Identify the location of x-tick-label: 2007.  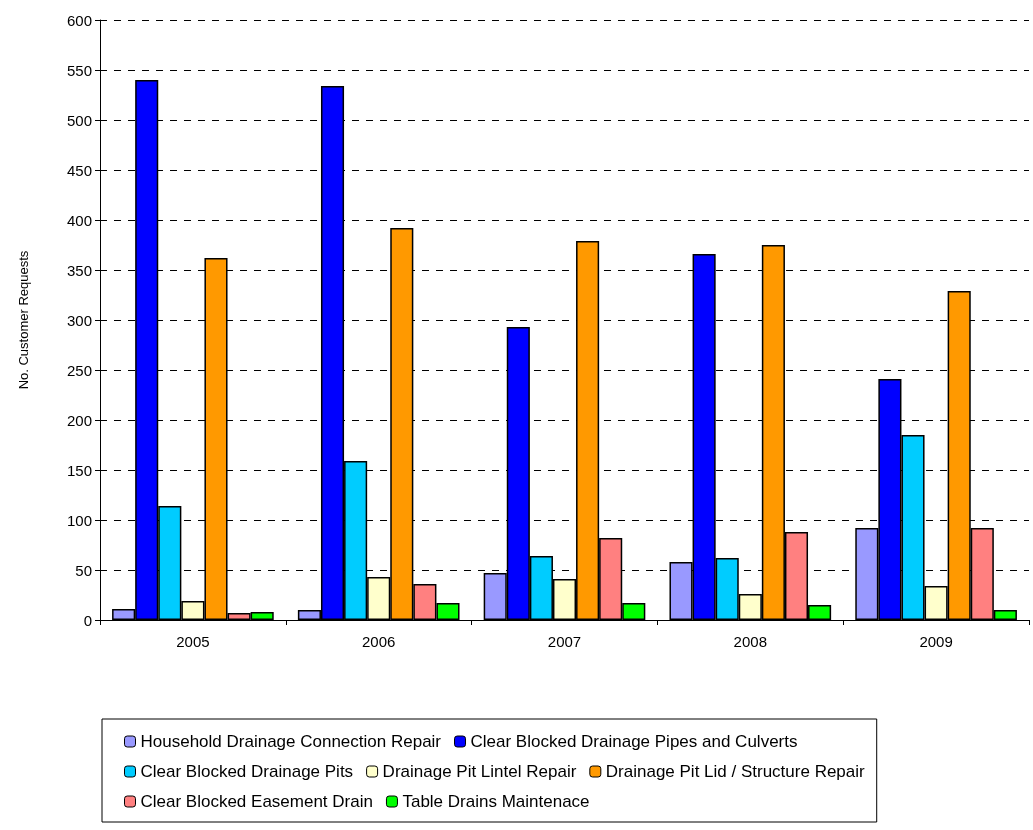
(564, 641).